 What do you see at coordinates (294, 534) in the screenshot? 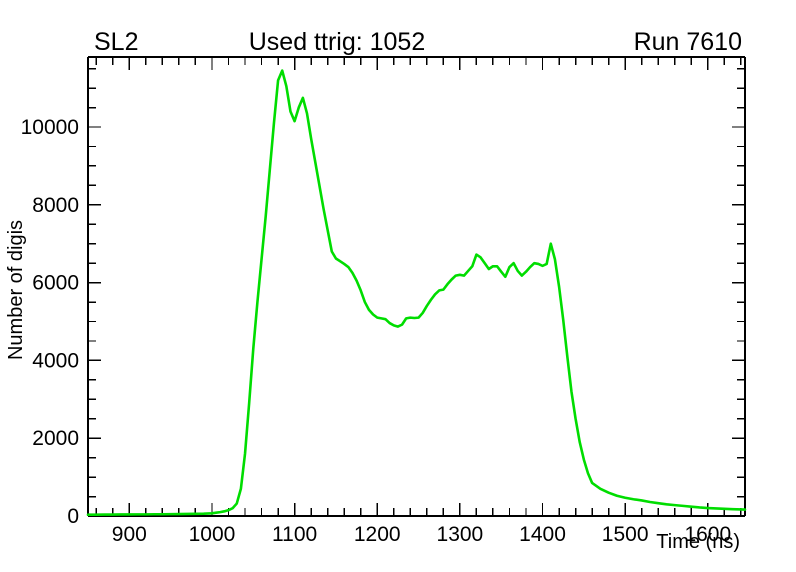
I see `x-axis-tick-label: 1100` at bounding box center [294, 534].